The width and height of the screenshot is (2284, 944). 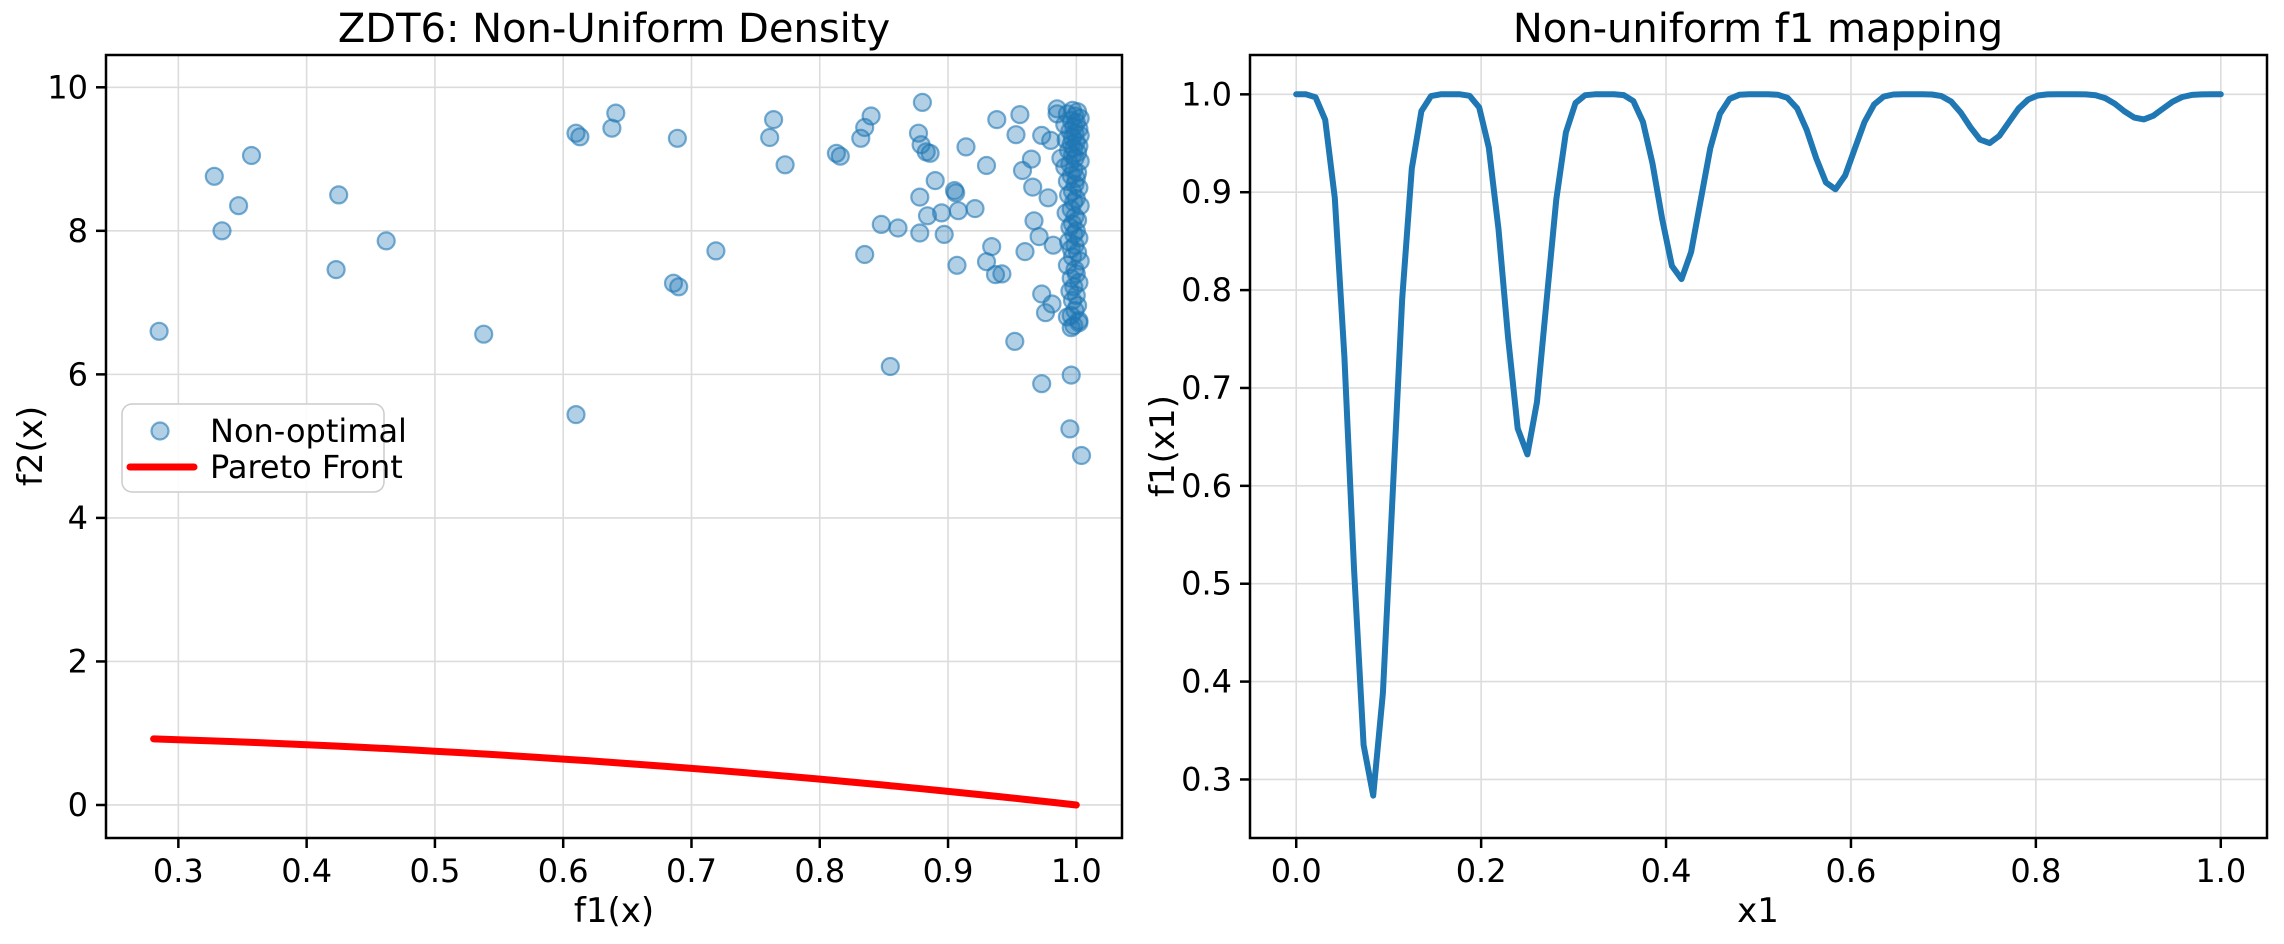 I want to click on left-chart-xlabel: f1(x), so click(x=614, y=911).